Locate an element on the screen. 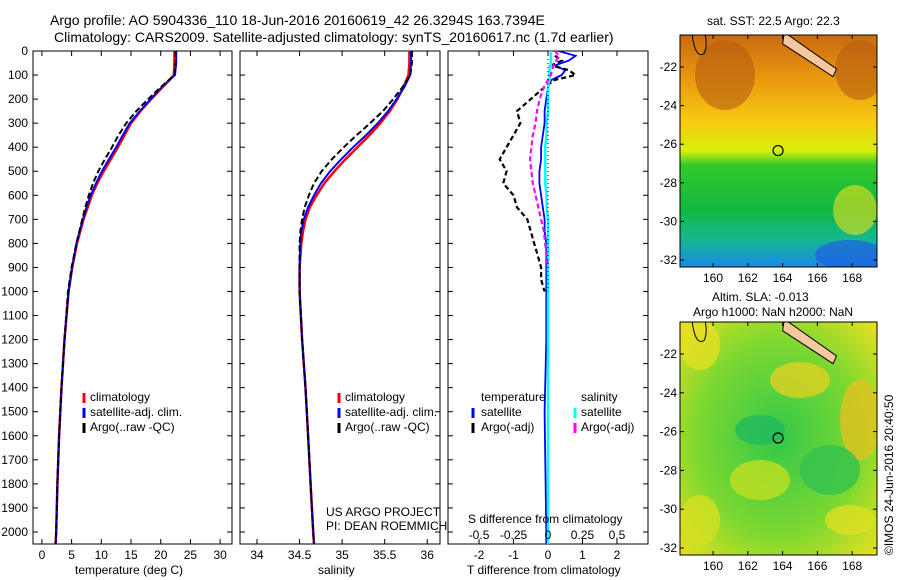  new-caledonia-landmass is located at coordinates (810, 343).